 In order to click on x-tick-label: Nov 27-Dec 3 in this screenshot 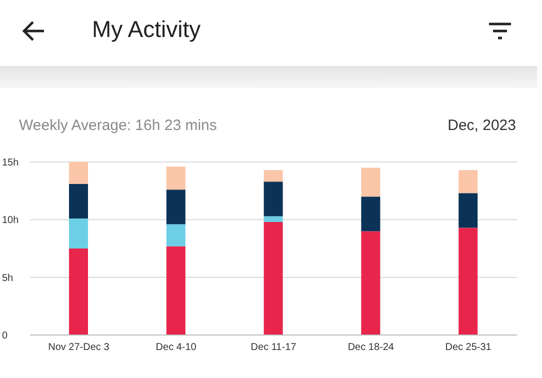, I will do `click(79, 348)`.